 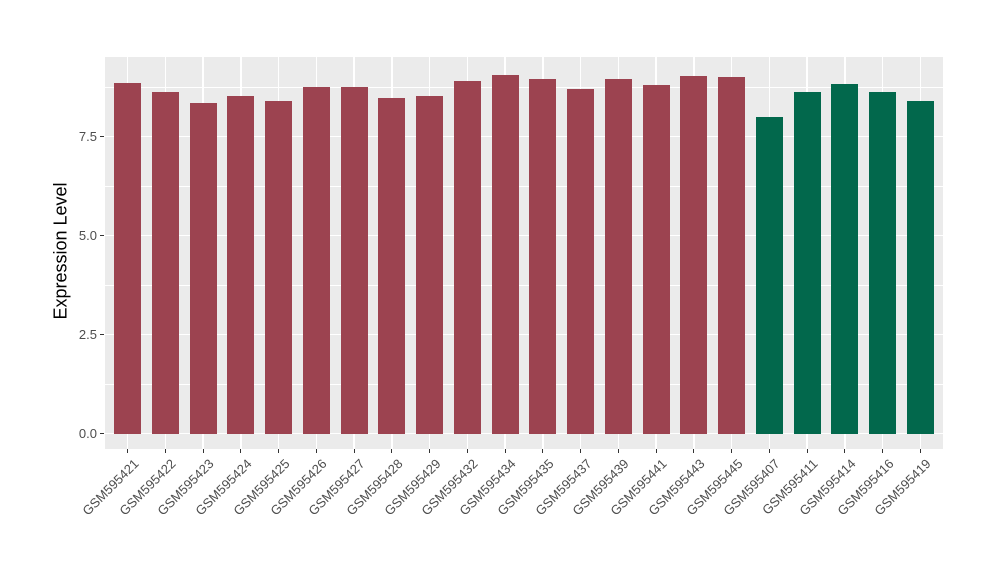 I want to click on bar-GSM595428, so click(x=392, y=266).